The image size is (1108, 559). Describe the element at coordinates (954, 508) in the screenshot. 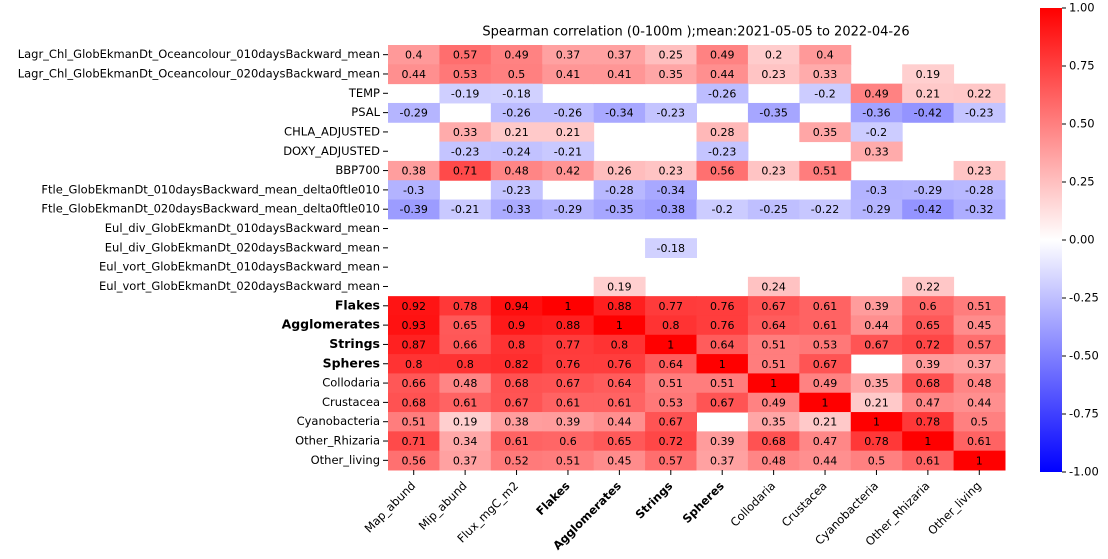

I see `x-tick-label: Other_living` at that location.